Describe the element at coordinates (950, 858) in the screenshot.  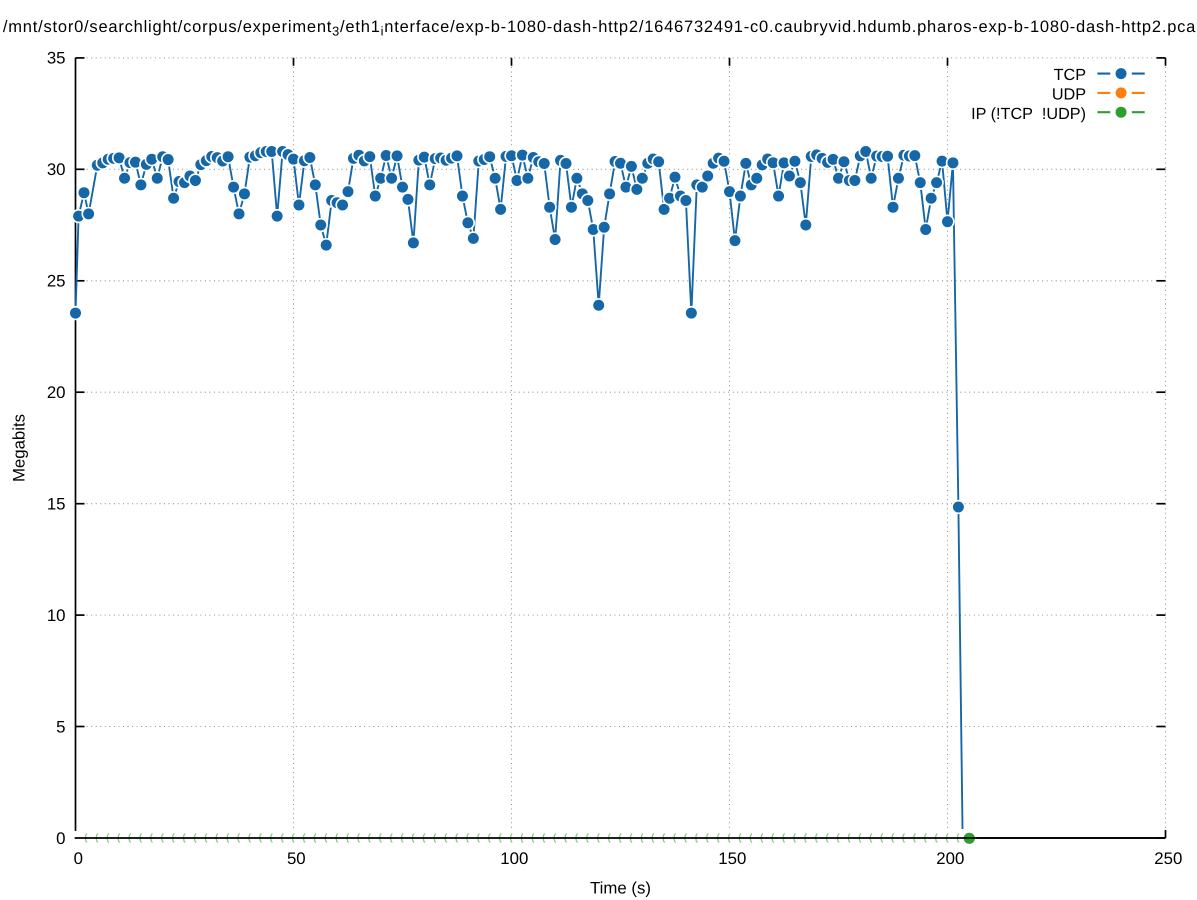
I see `svg-text: 200` at that location.